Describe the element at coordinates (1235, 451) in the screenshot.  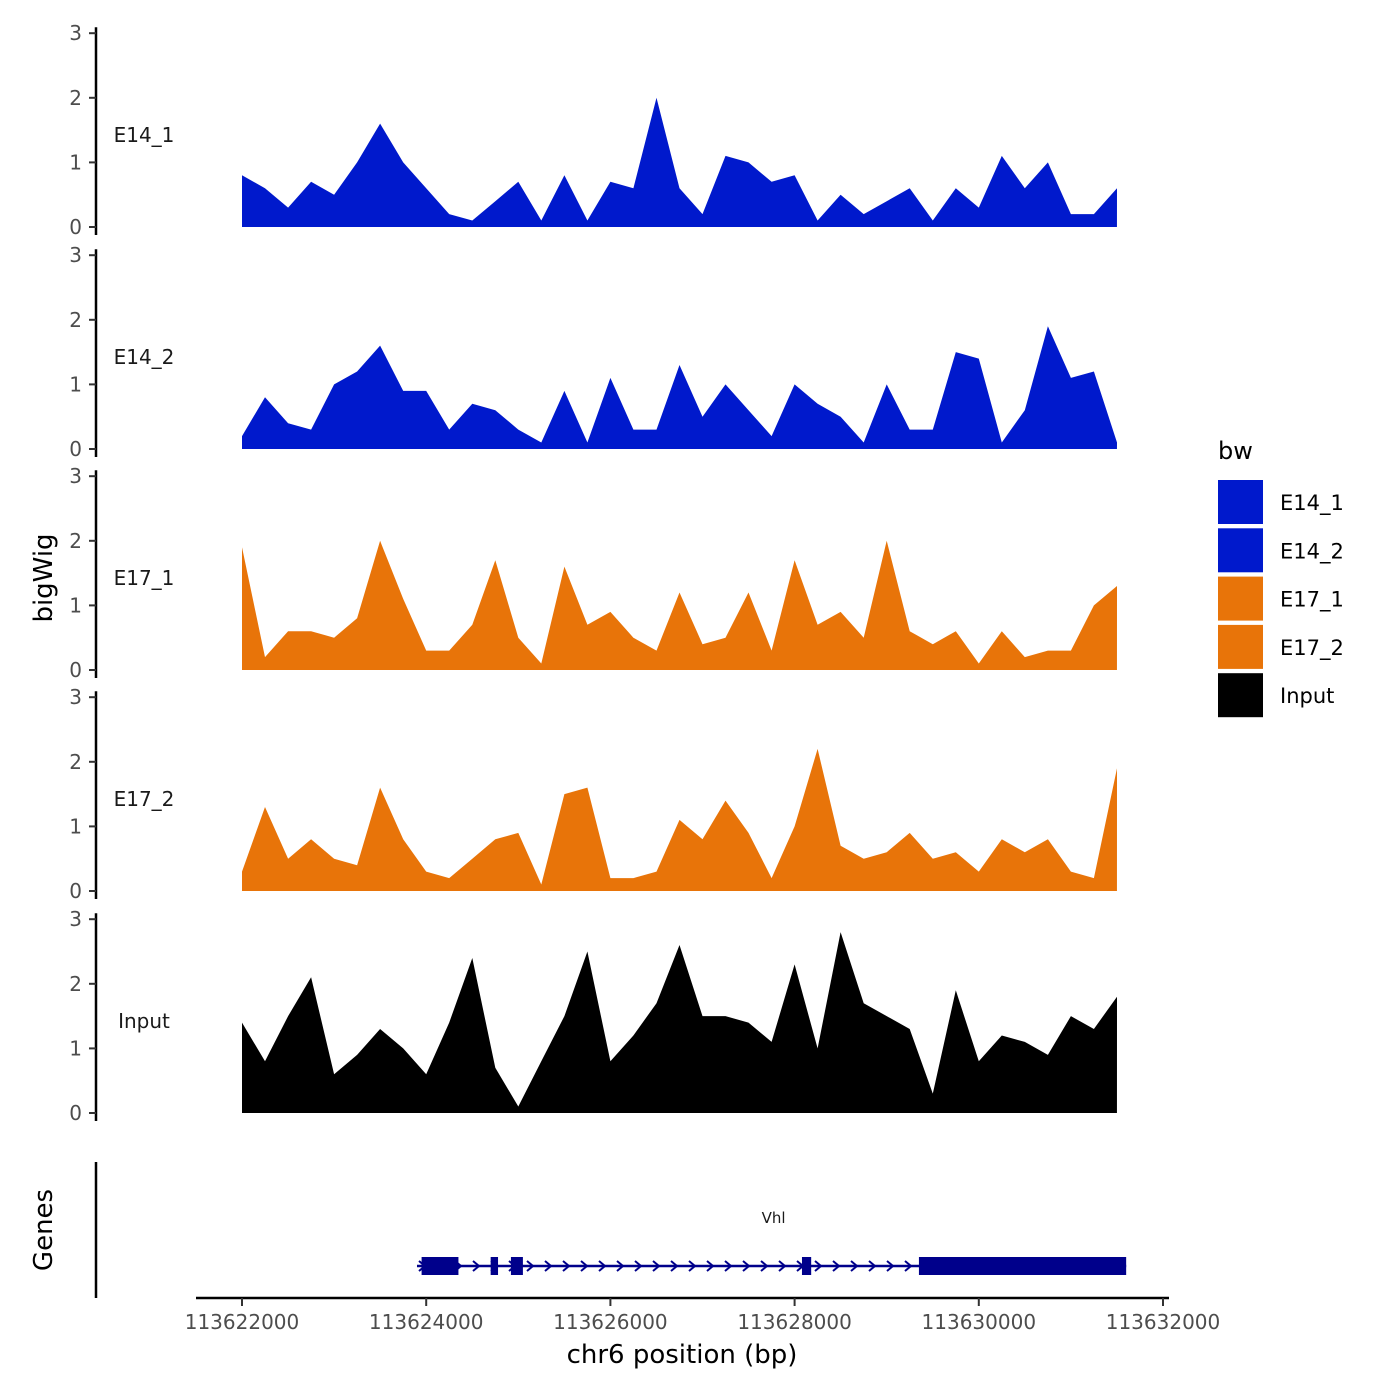
I see `legend-title: bw` at that location.